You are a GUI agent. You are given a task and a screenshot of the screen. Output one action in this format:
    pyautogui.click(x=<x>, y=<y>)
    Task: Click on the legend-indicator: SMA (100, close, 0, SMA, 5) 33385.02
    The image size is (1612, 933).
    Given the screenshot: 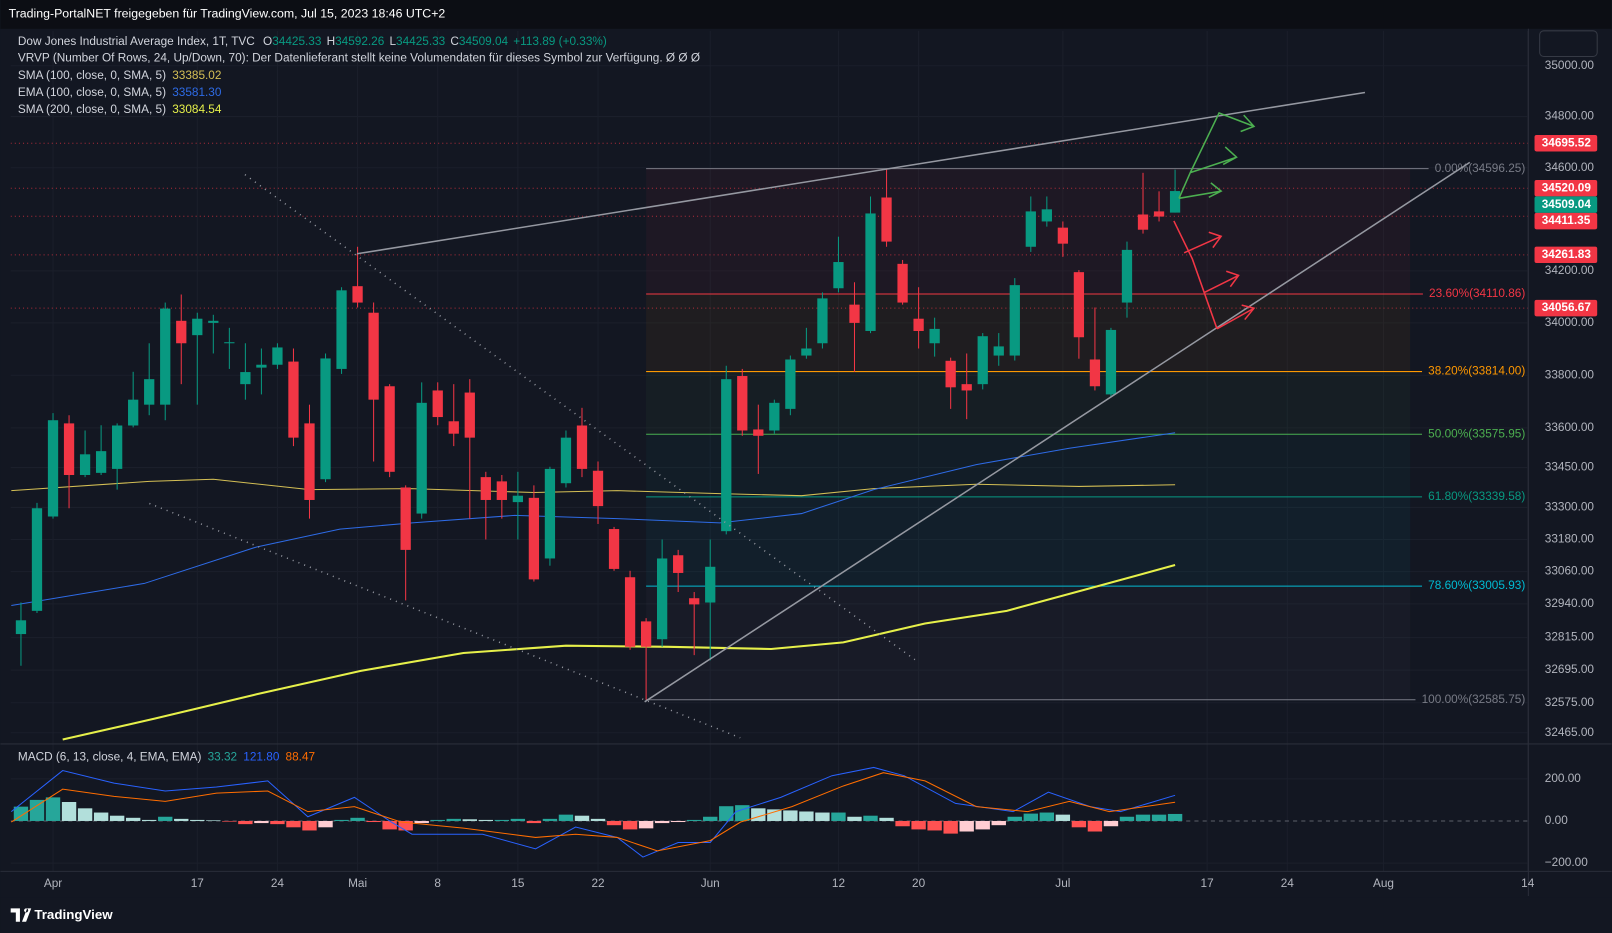 What is the action you would take?
    pyautogui.click(x=120, y=75)
    